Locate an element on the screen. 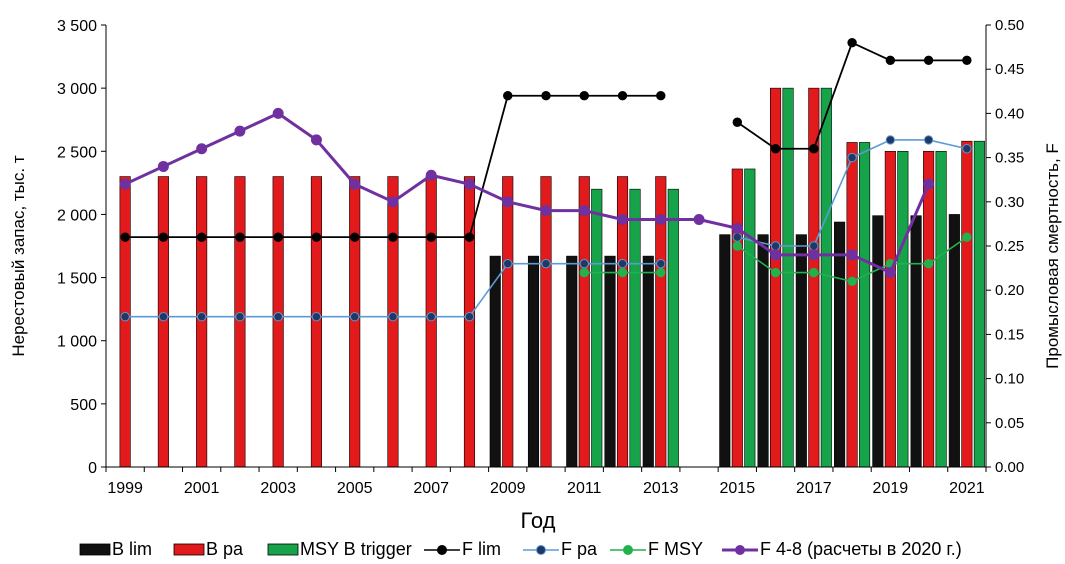  bar-b-lim-2010 is located at coordinates (533, 361).